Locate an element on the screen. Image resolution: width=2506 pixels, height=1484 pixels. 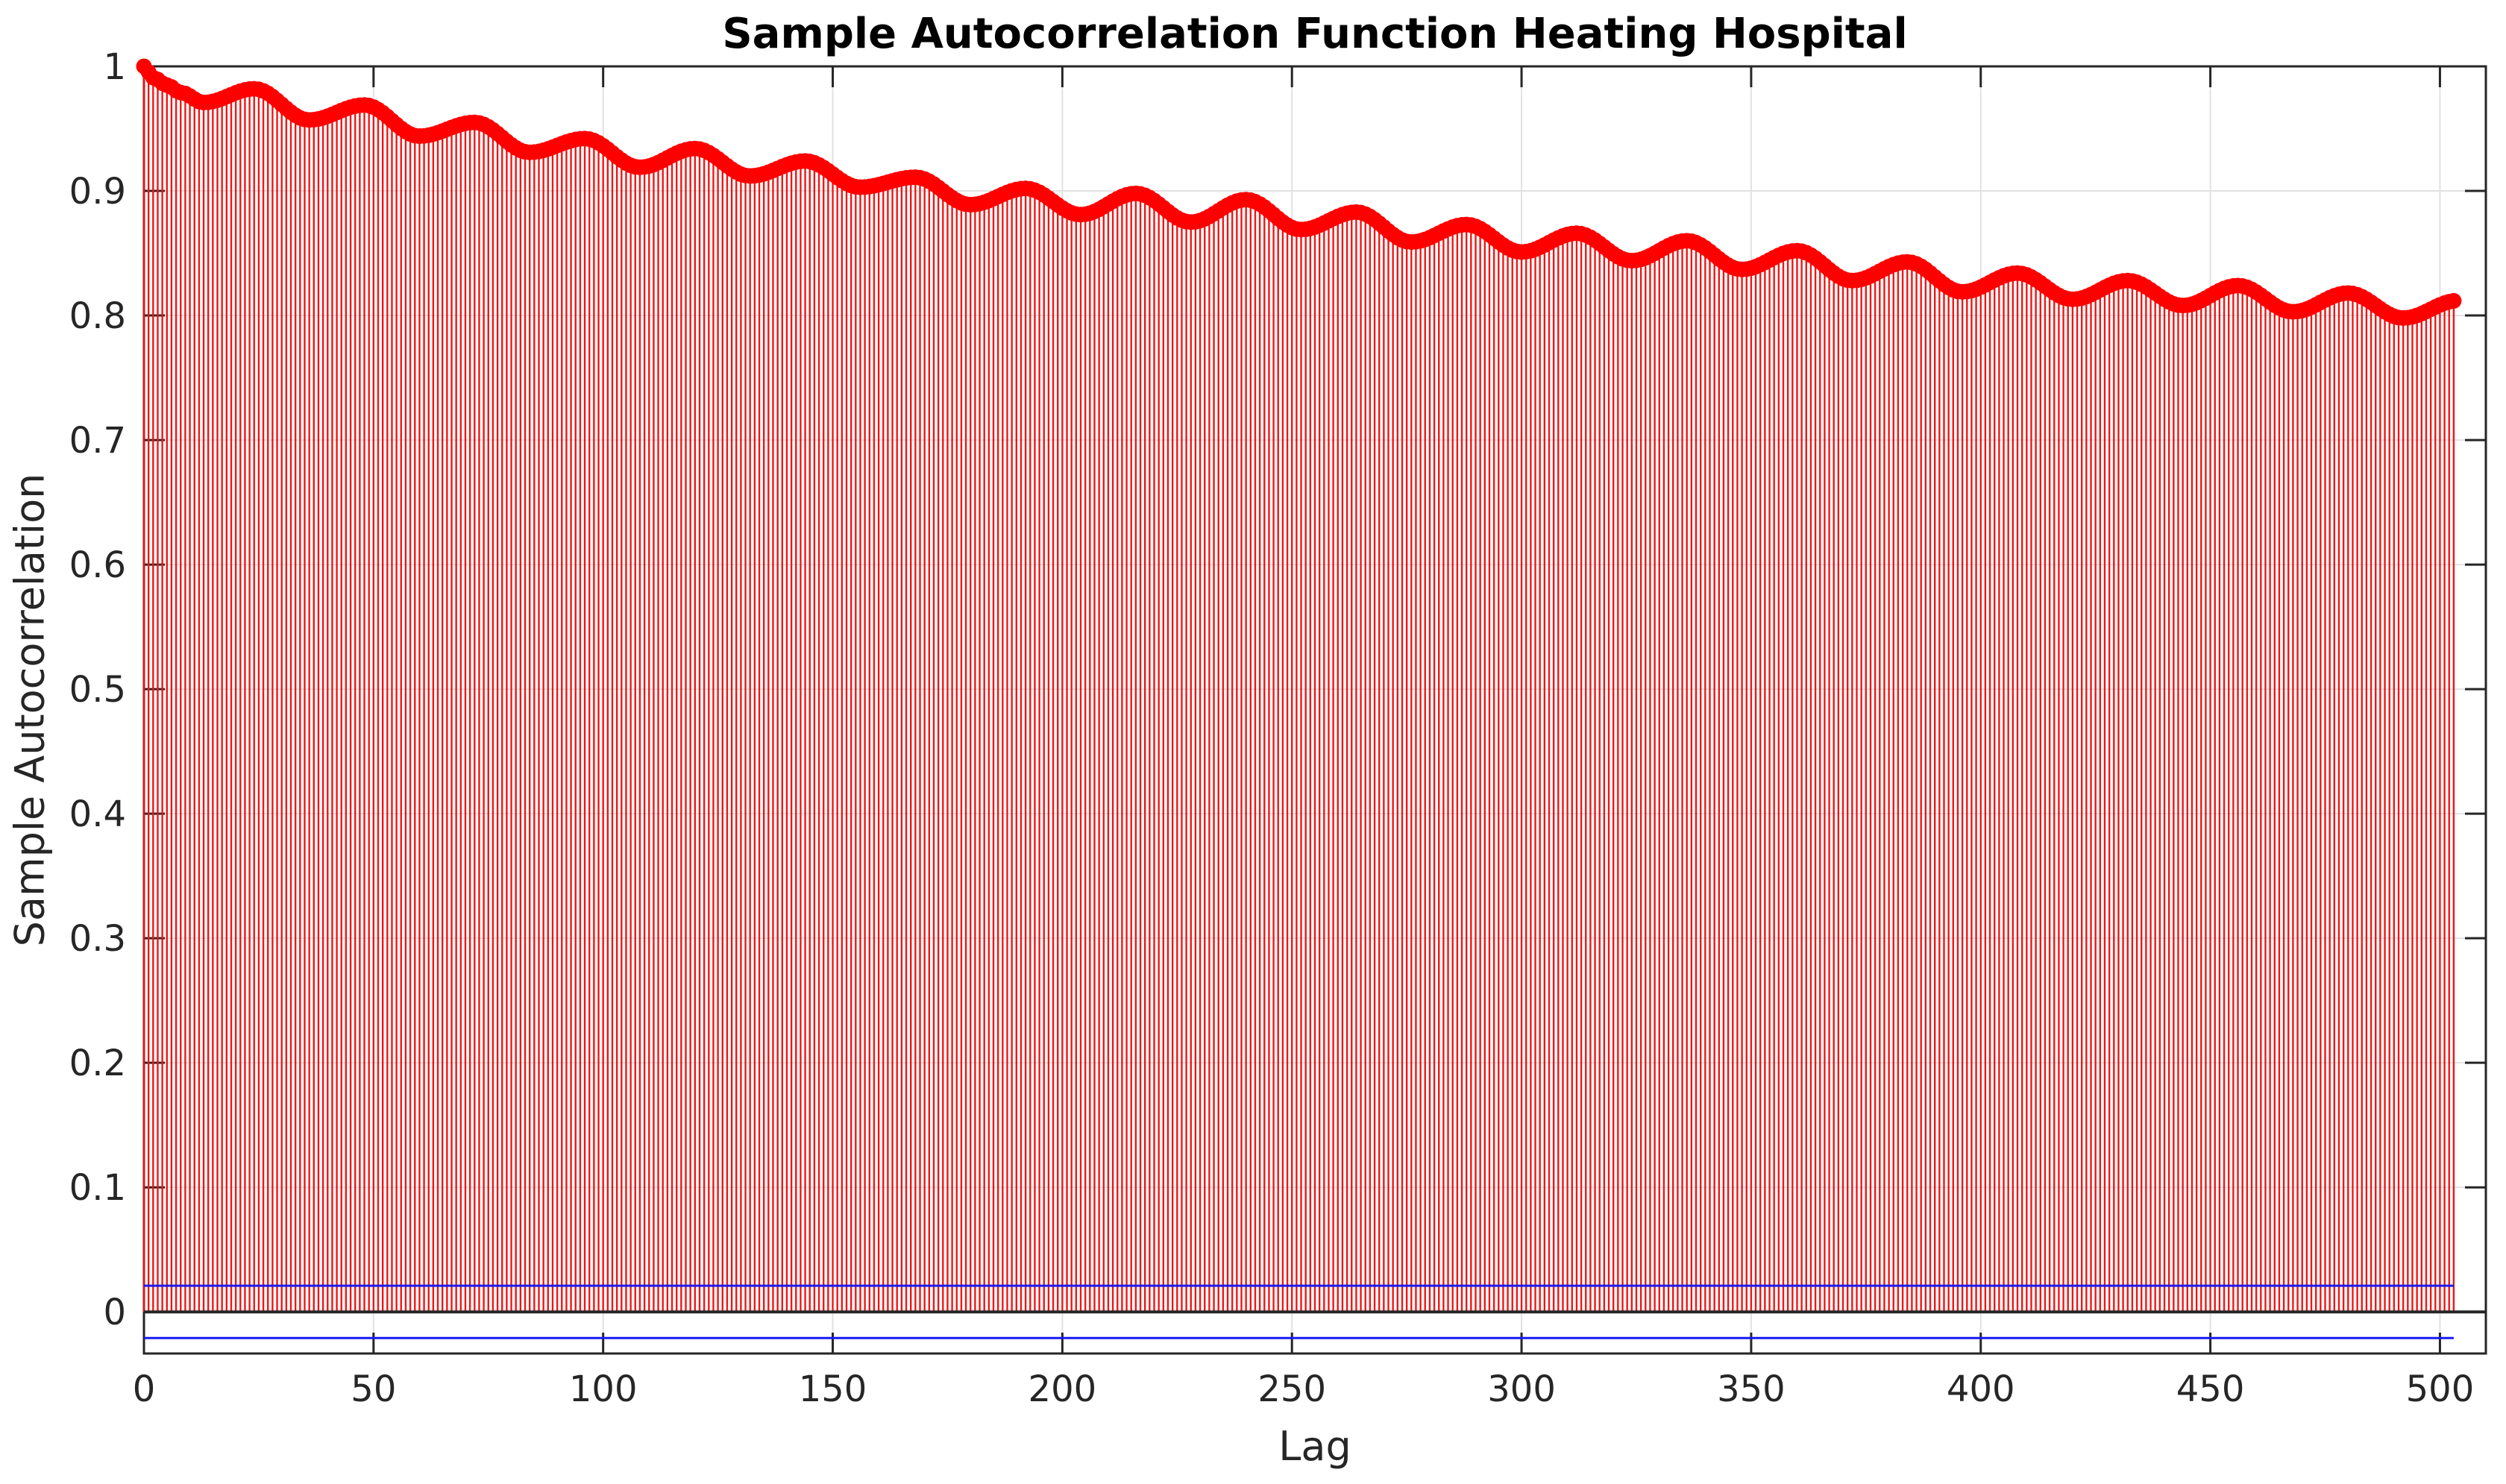
svg-text: 0.5 is located at coordinates (97, 690).